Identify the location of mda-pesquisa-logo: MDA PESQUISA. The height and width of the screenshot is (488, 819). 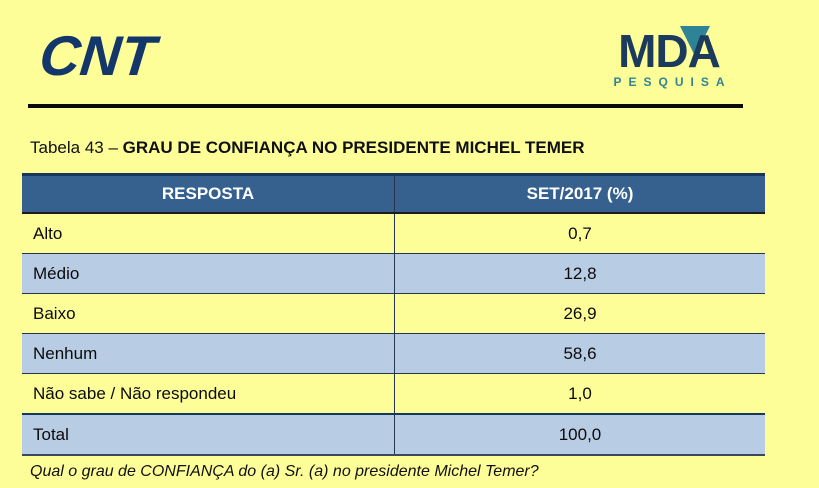
(669, 57).